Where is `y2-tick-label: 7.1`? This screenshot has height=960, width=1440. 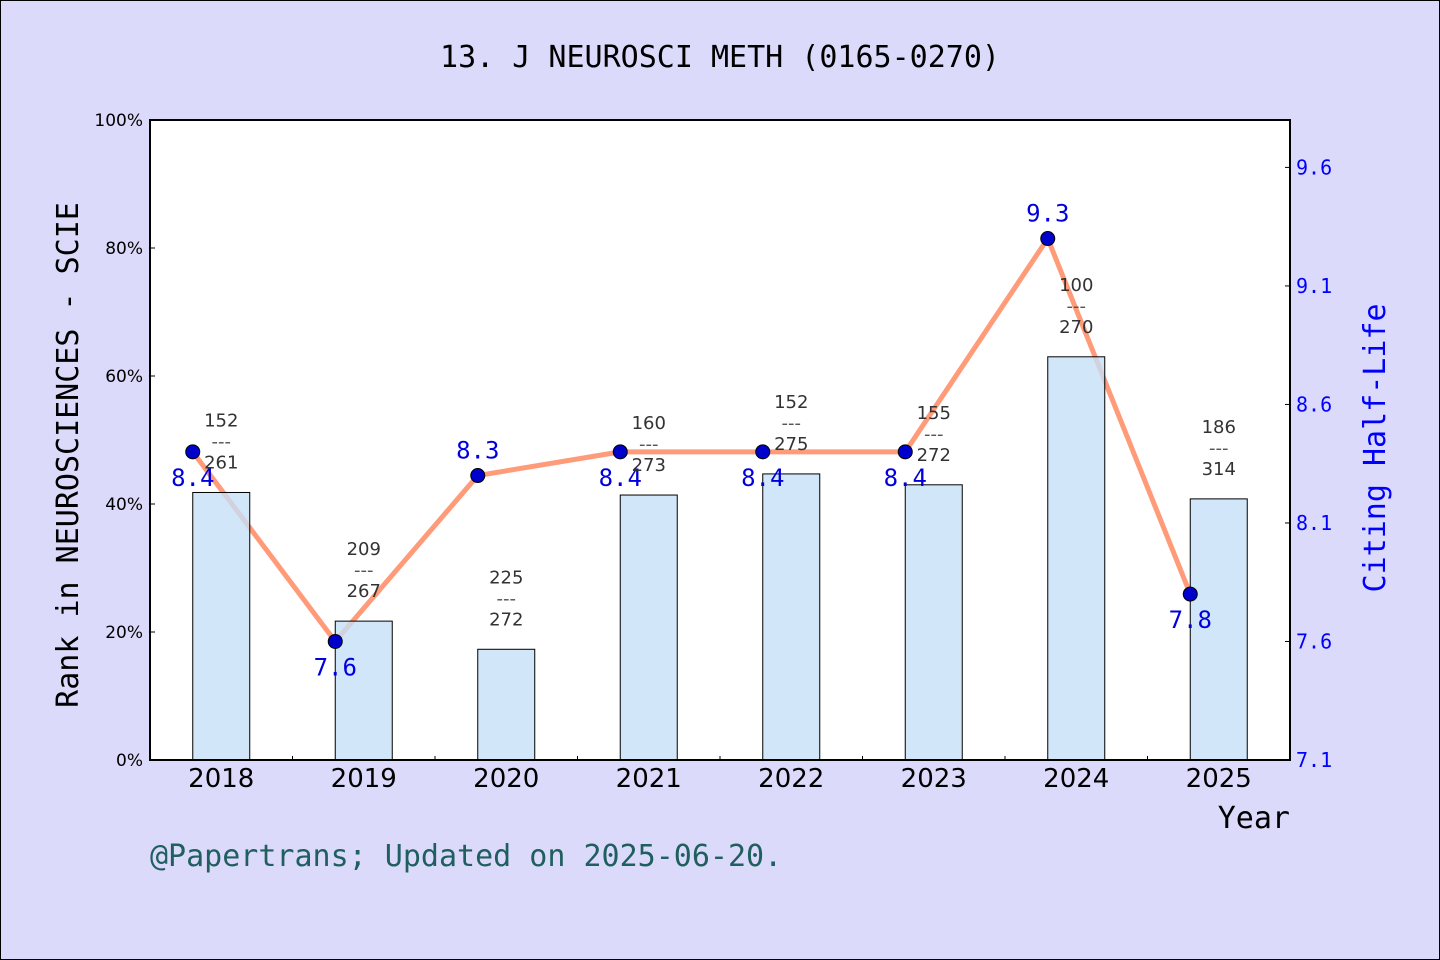
y2-tick-label: 7.1 is located at coordinates (1314, 760).